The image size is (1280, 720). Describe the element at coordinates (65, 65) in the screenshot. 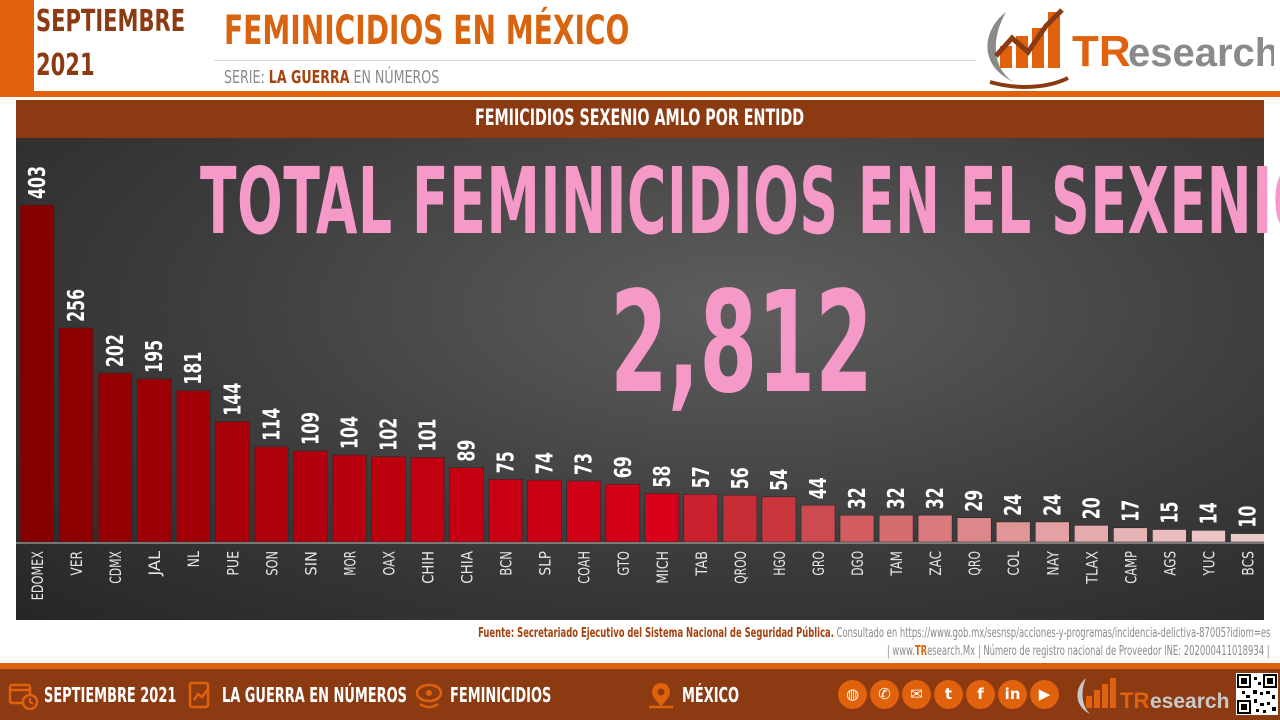

I see `header-date-year: 2021` at that location.